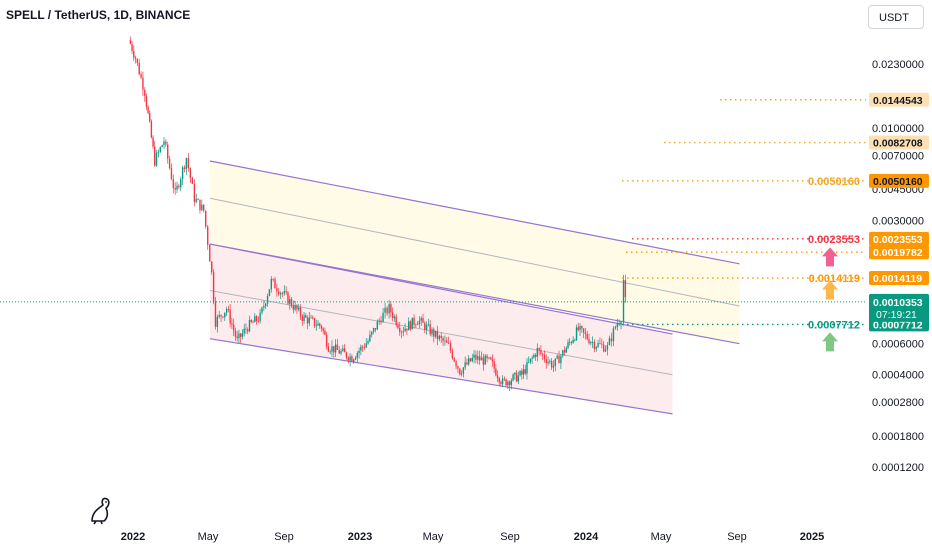  I want to click on y-axis-tick-label: 0.0002800, so click(898, 403).